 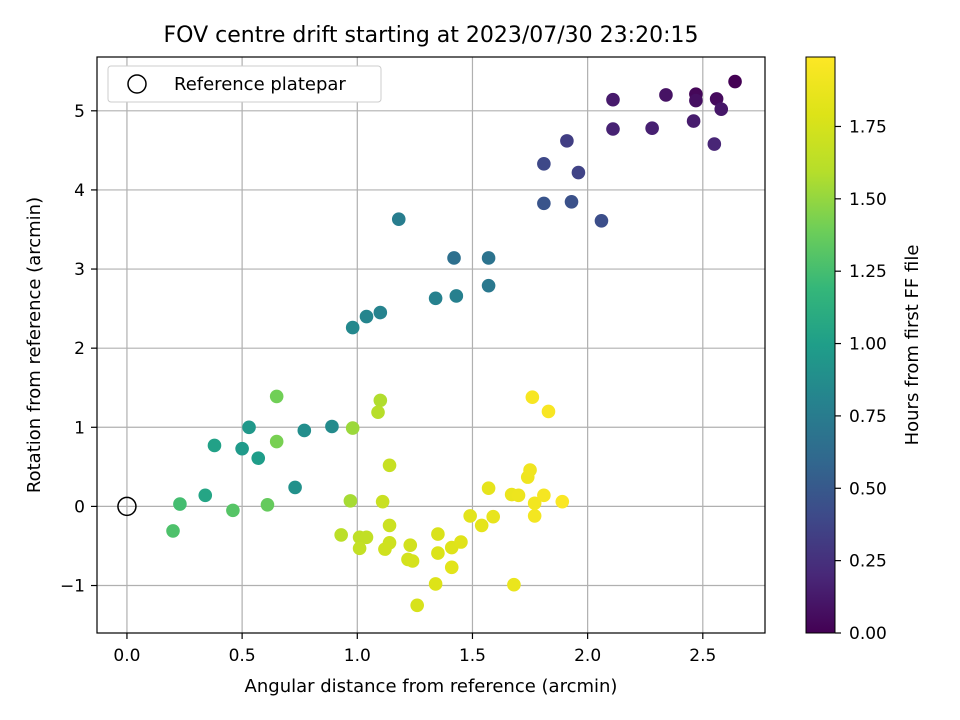 I want to click on y-axis-label: Rotation from reference (arcmin), so click(x=34, y=345).